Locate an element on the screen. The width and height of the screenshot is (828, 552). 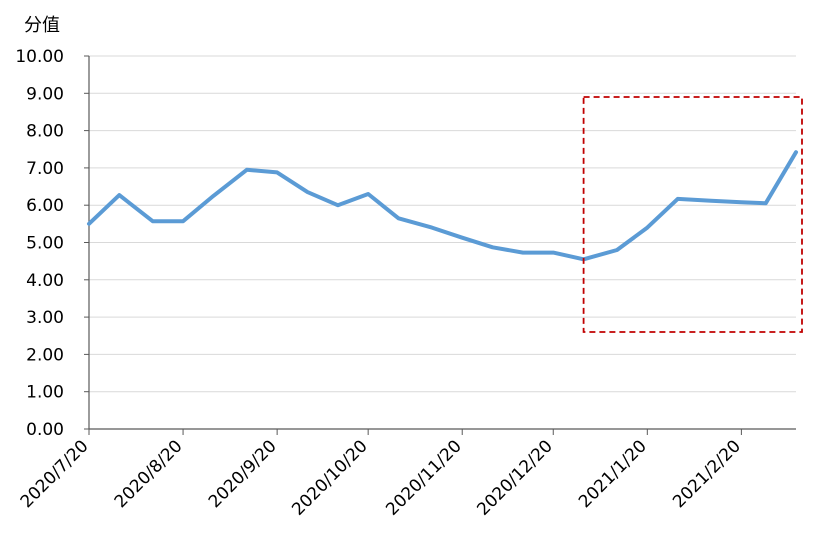
y-tick-label: 1.00 is located at coordinates (45, 393).